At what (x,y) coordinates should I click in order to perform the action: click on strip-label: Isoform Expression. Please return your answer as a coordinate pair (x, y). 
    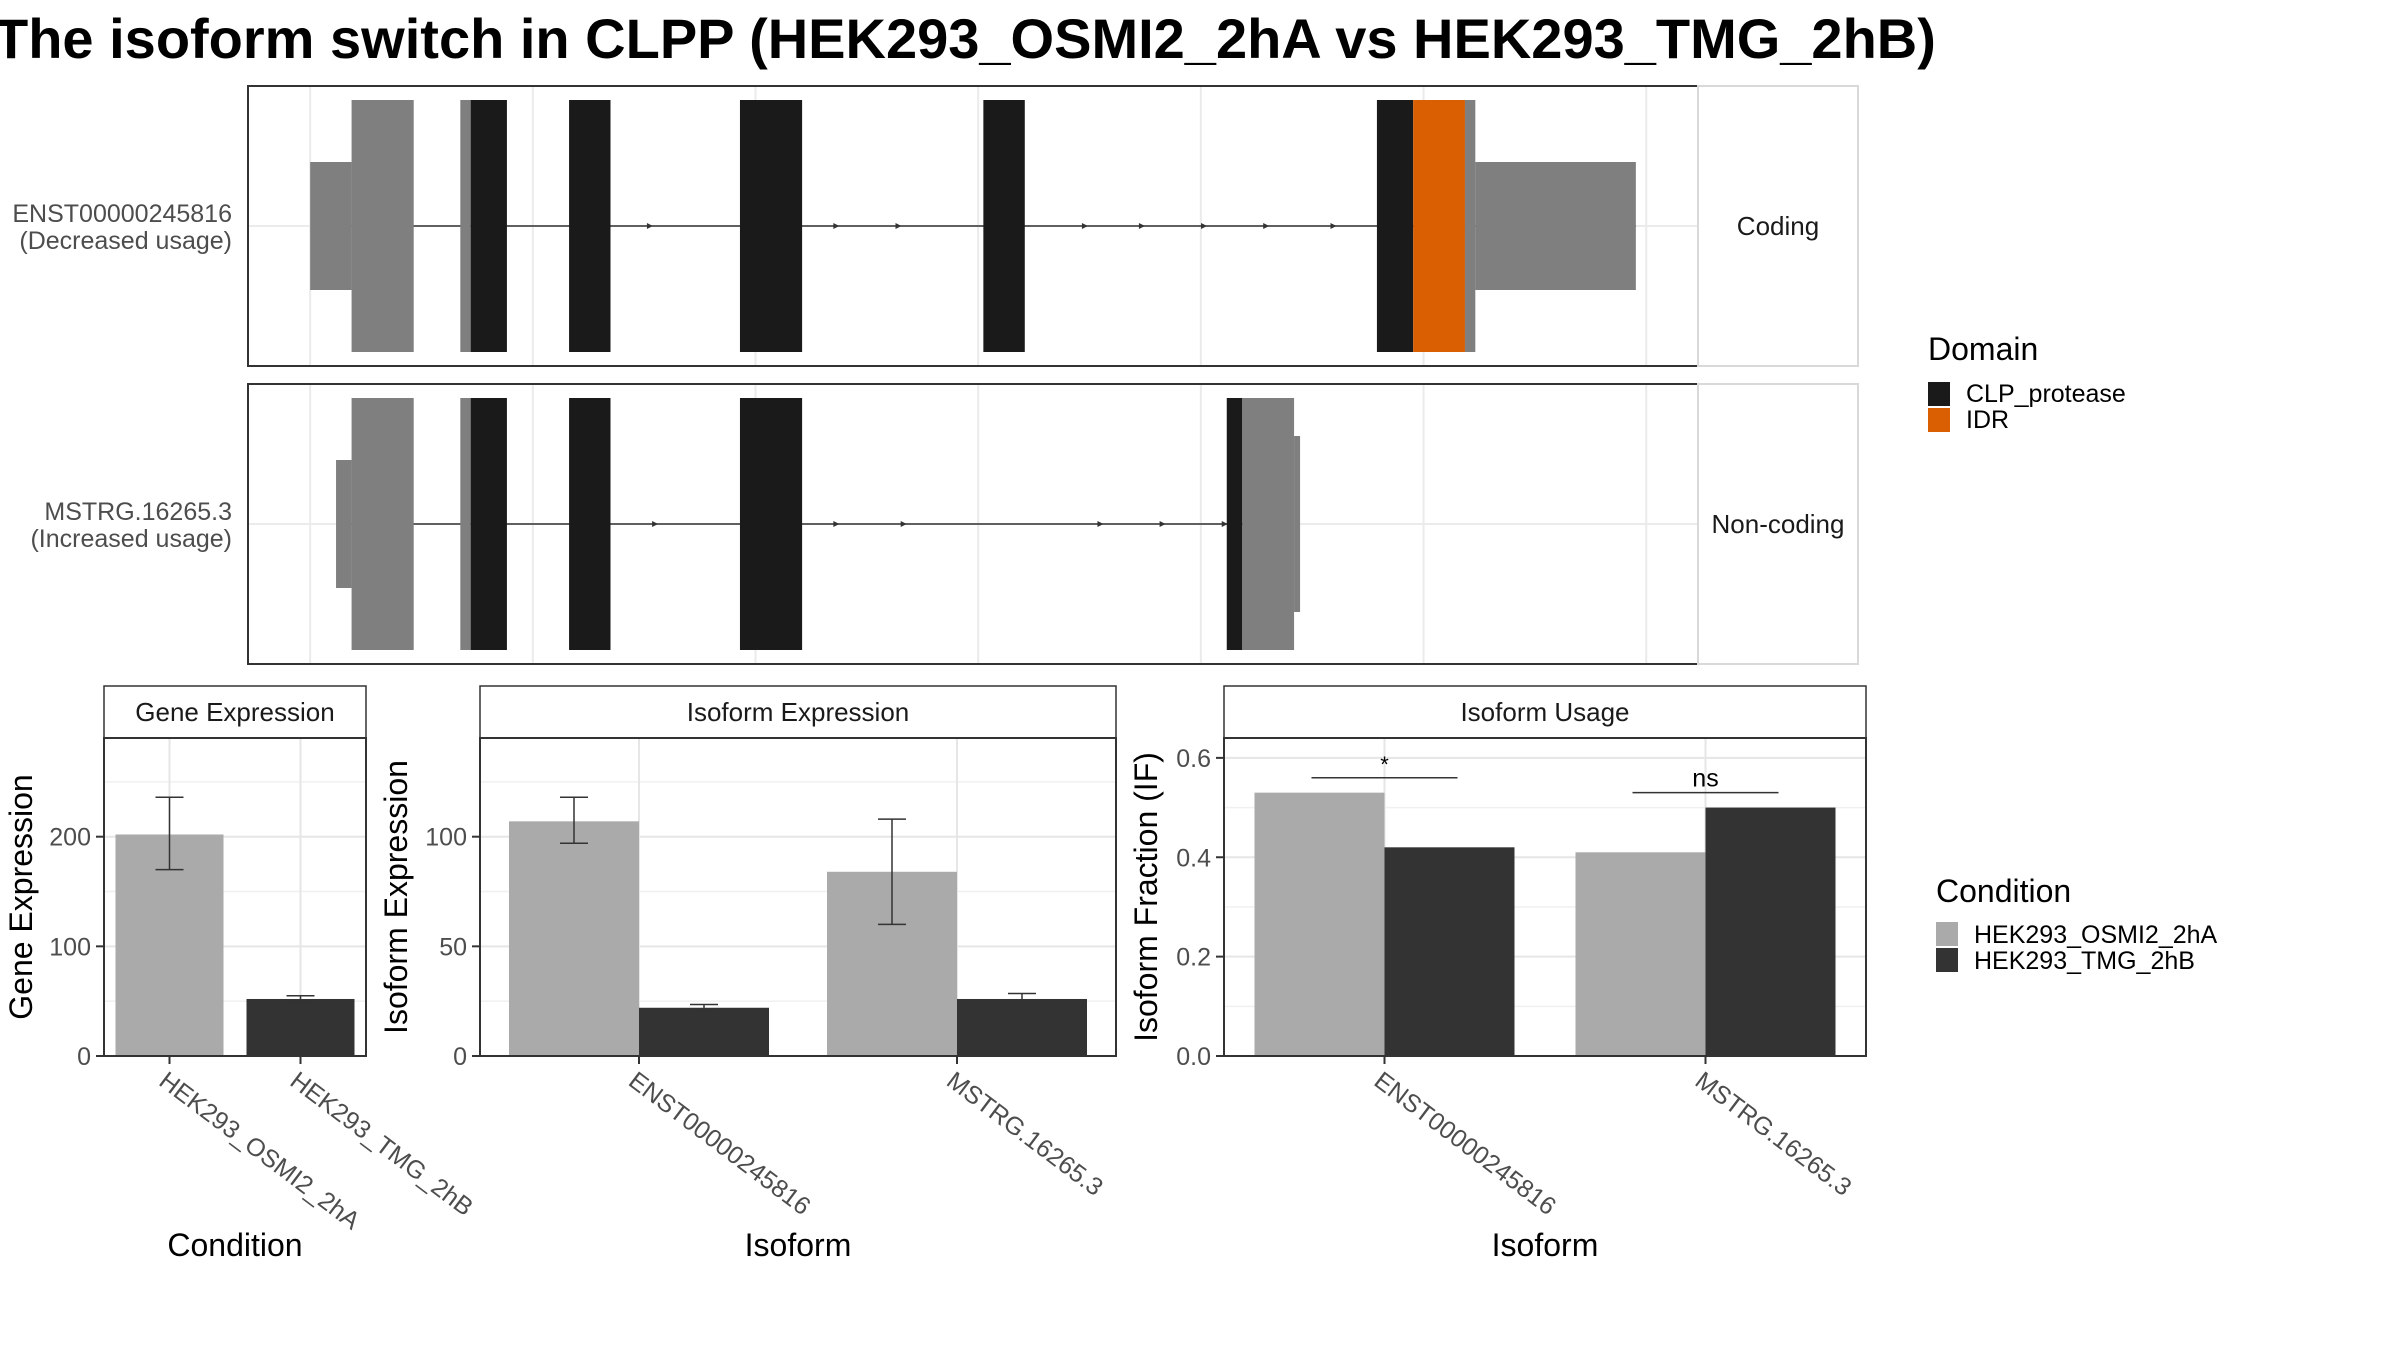
    Looking at the image, I should click on (798, 712).